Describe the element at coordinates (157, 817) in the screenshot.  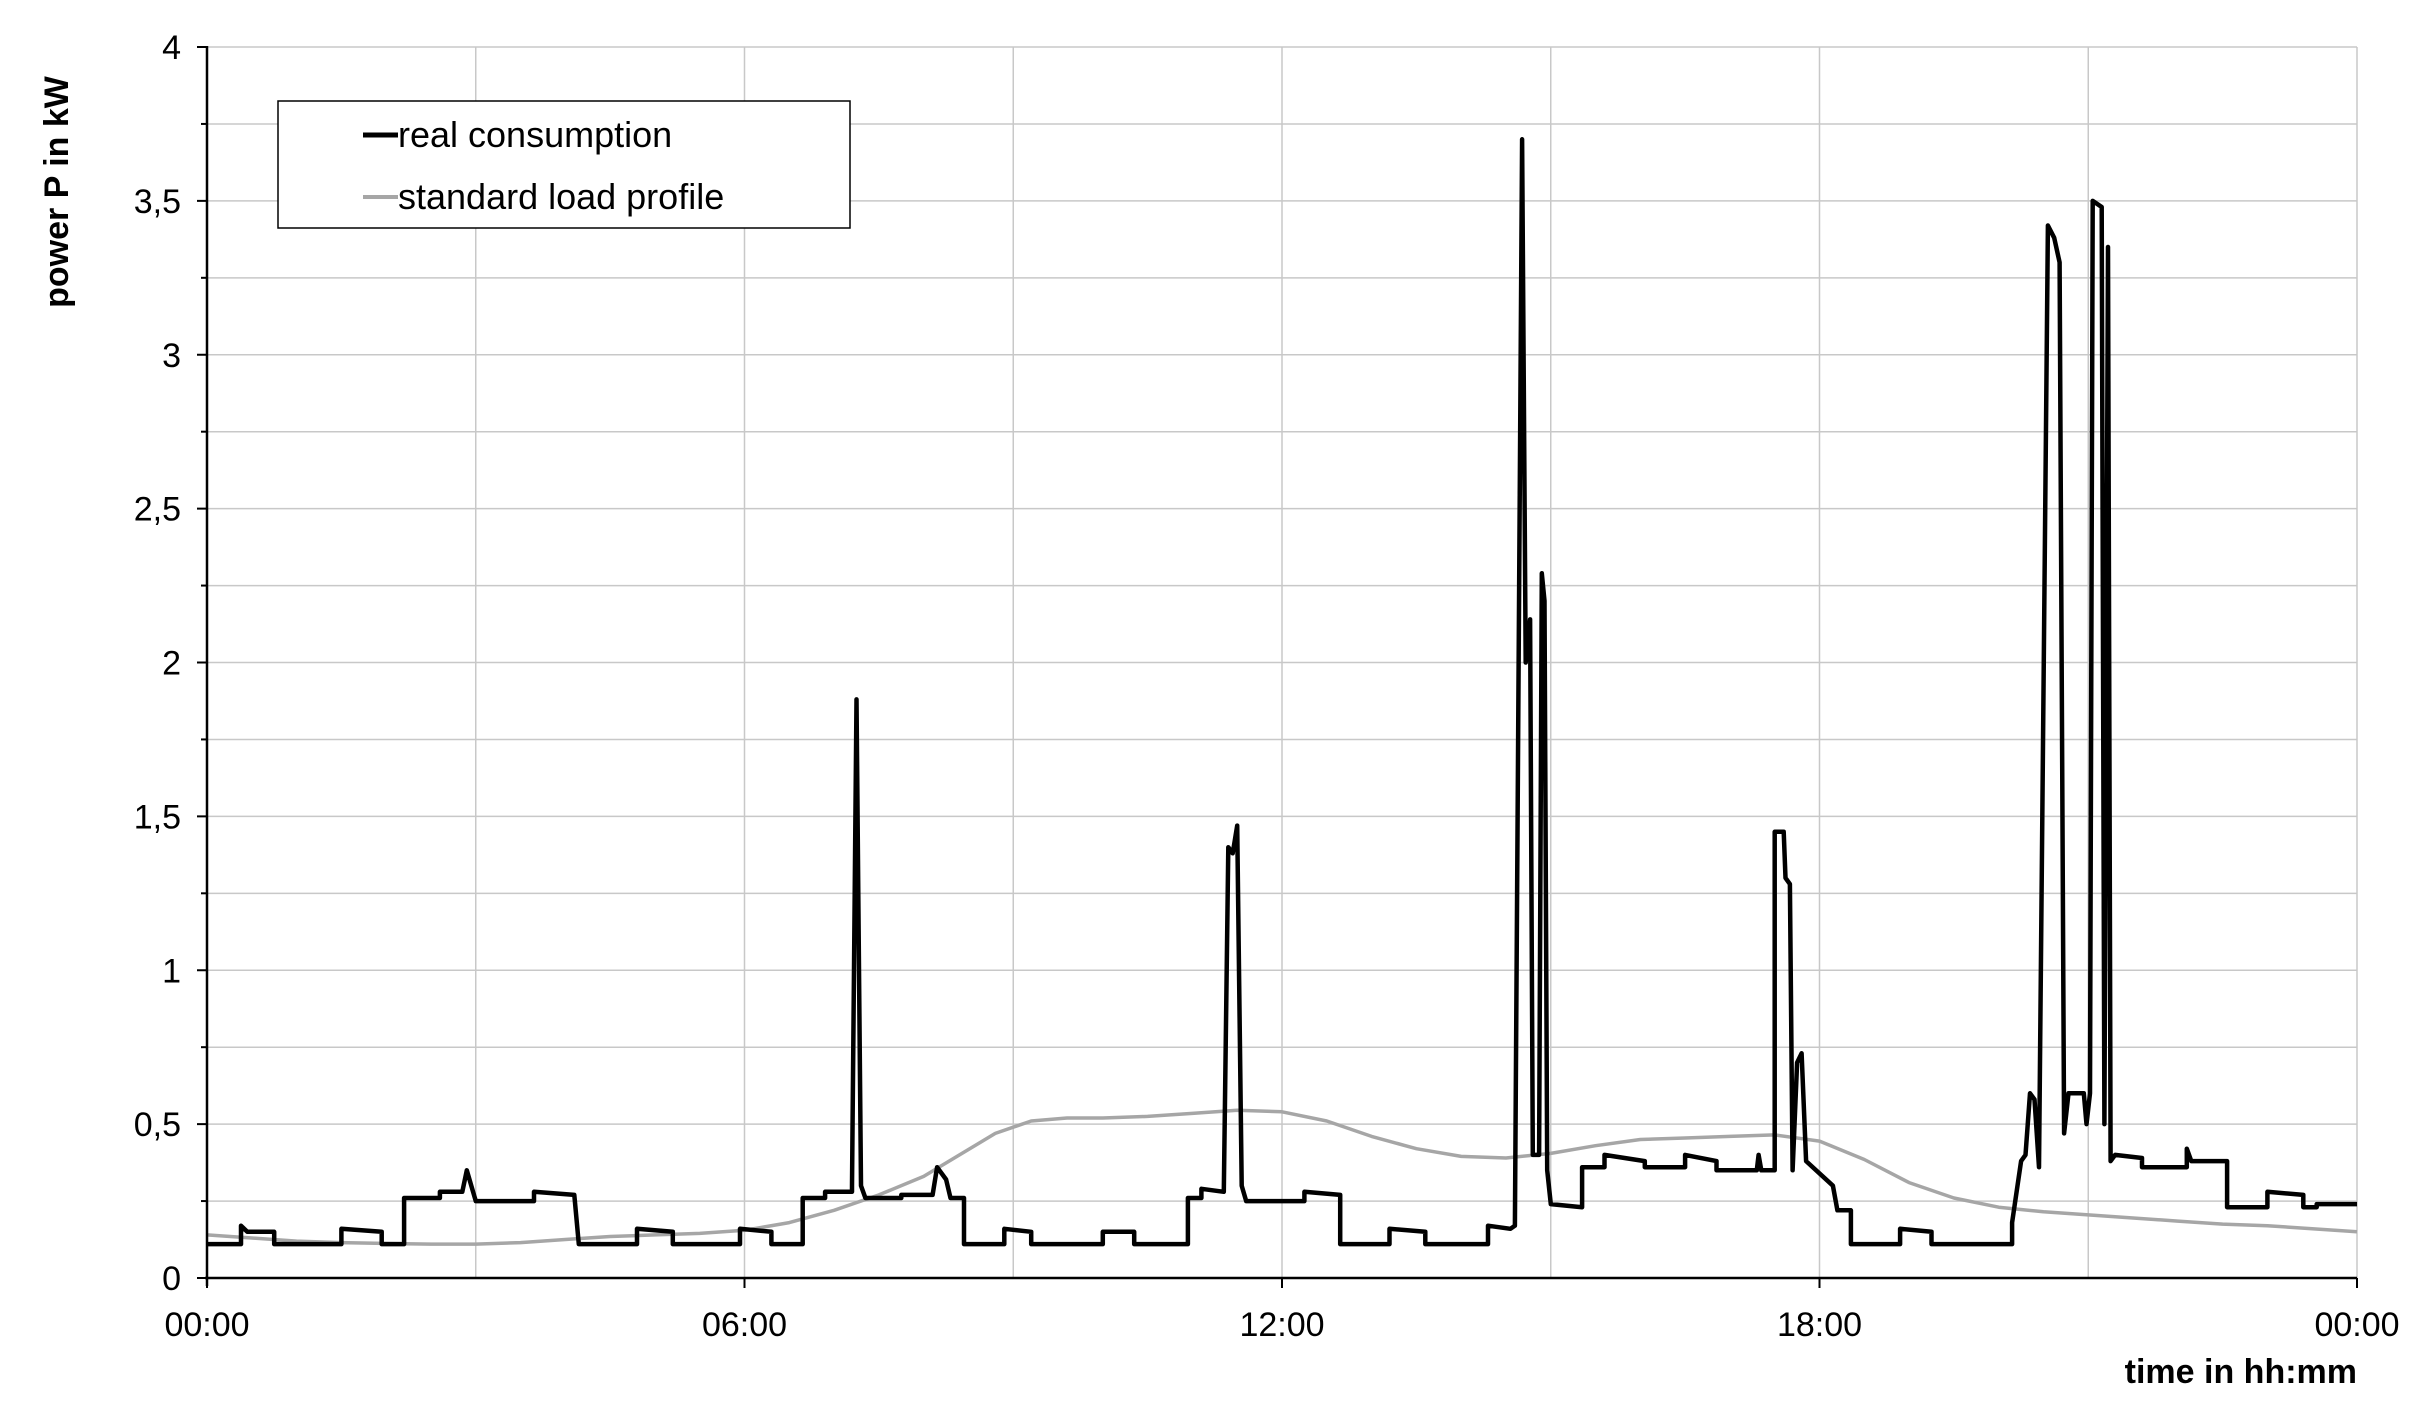
I see `y-tick-label: 1,5` at that location.